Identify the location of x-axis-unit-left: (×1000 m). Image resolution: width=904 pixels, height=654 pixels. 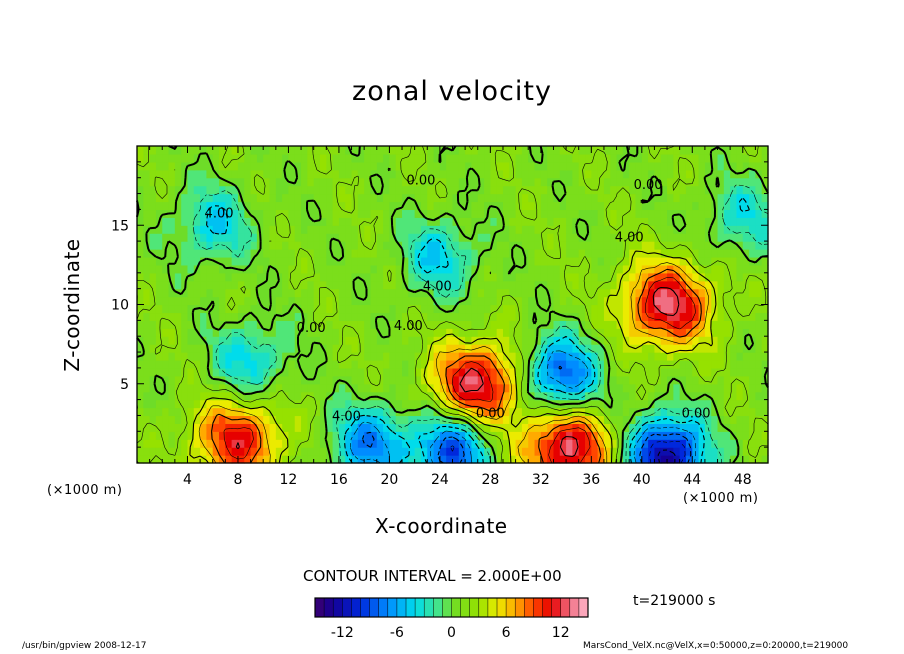
(85, 490).